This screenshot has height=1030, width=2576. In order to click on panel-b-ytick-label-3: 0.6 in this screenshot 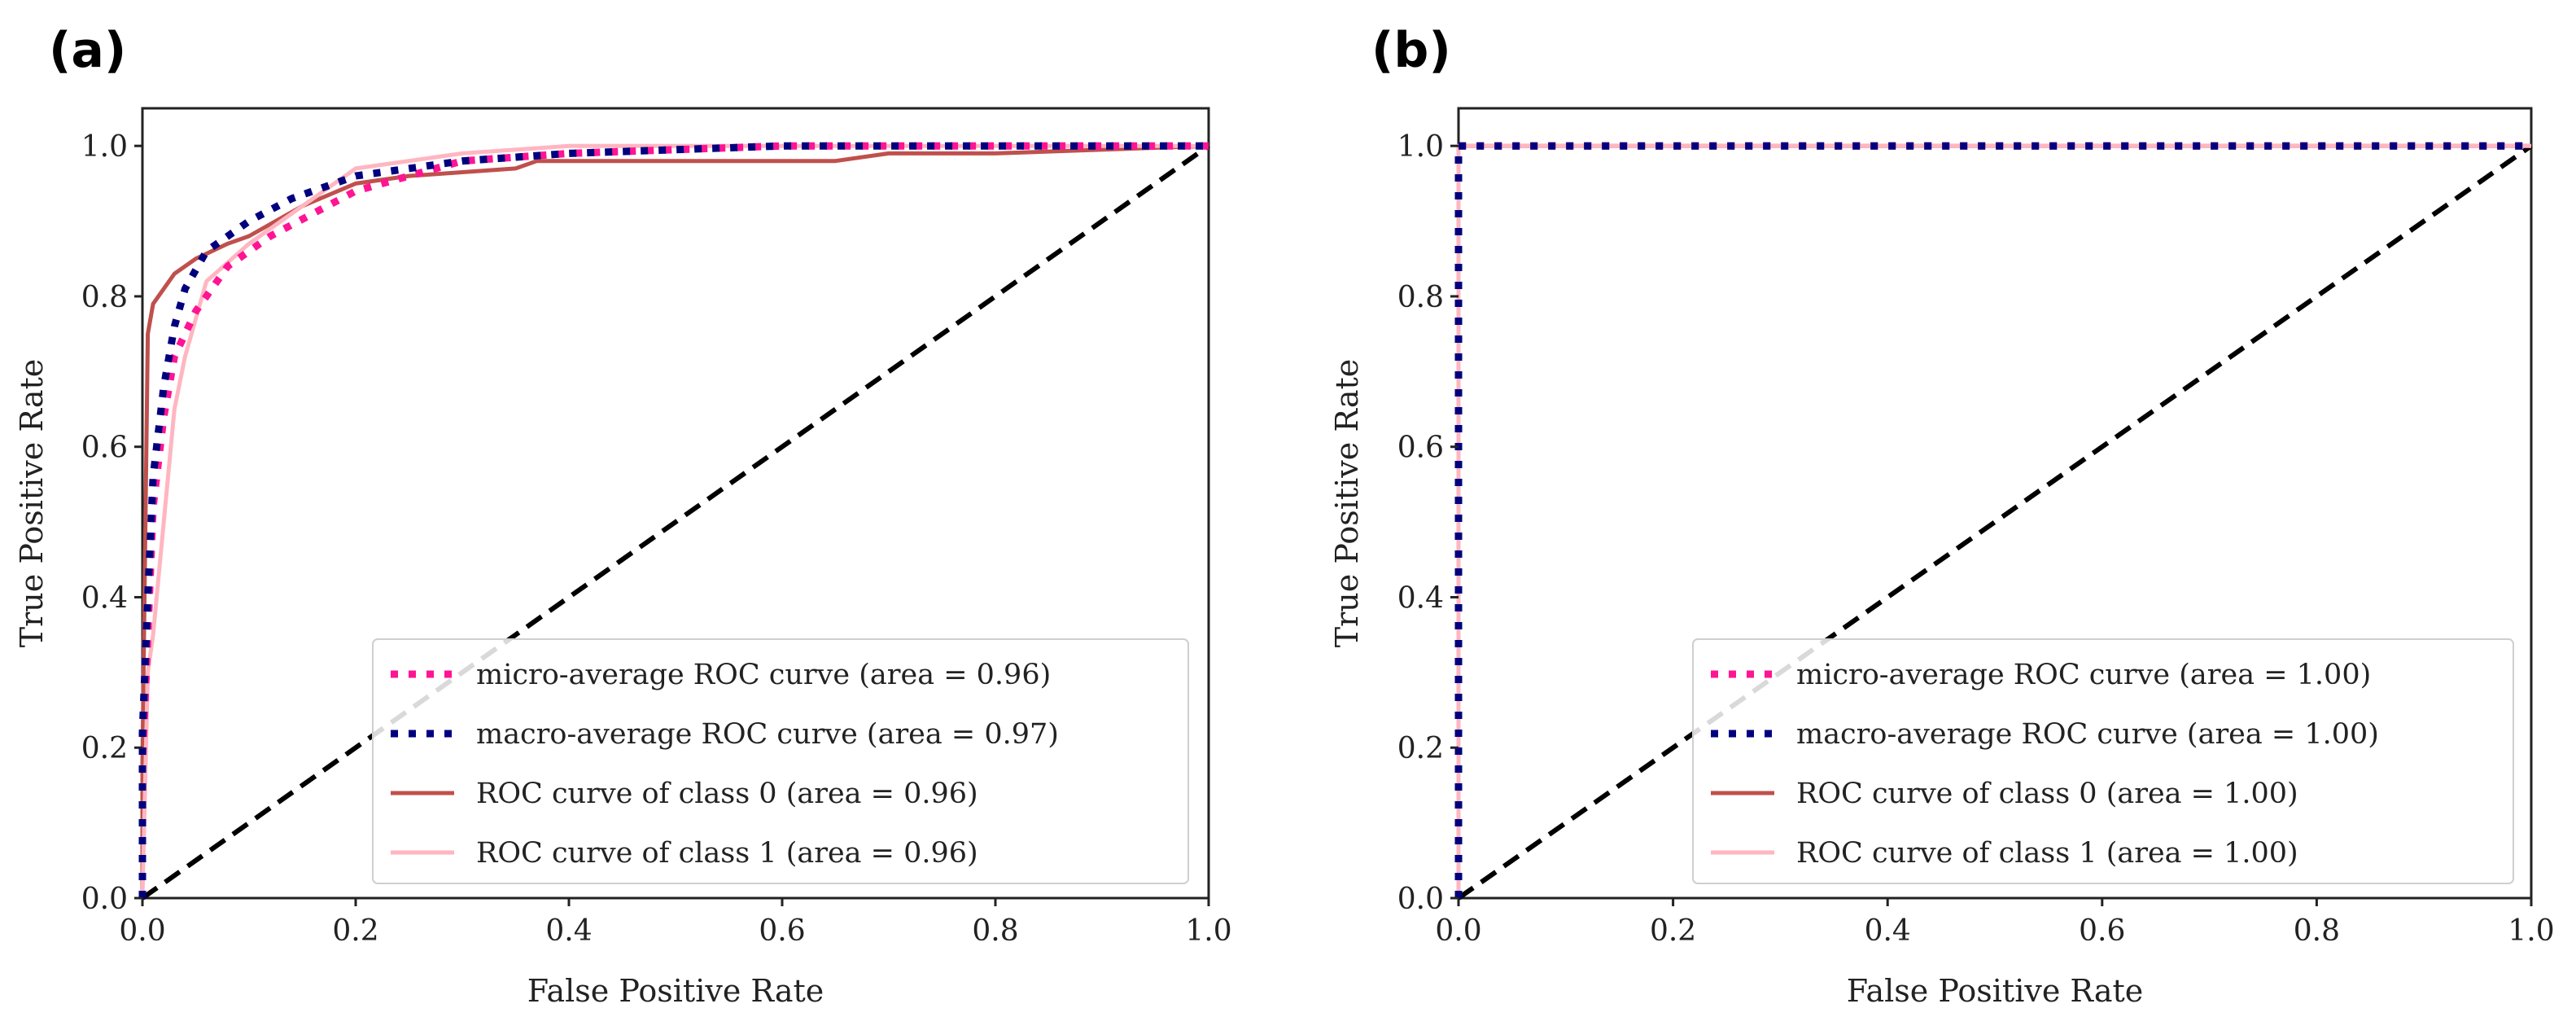, I will do `click(1420, 448)`.